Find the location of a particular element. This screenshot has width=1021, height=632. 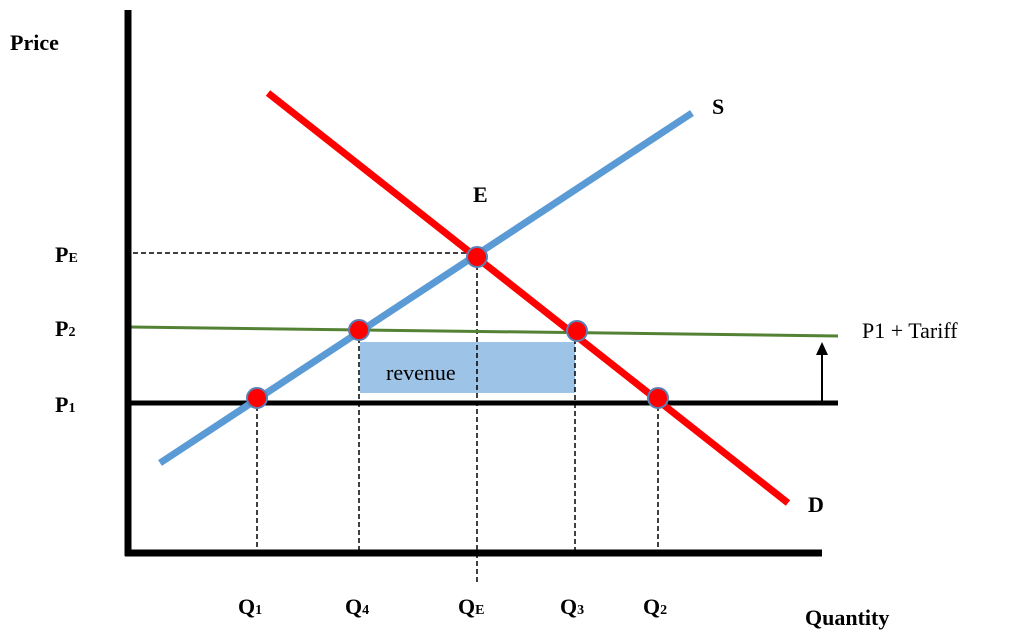

arrow-head is located at coordinates (822, 348).